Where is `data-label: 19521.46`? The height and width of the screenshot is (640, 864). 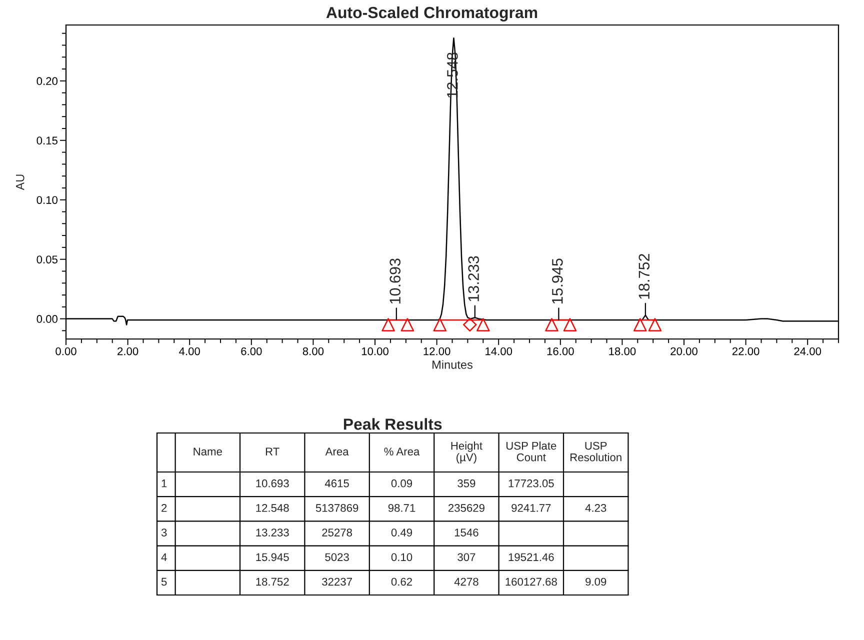 data-label: 19521.46 is located at coordinates (531, 557).